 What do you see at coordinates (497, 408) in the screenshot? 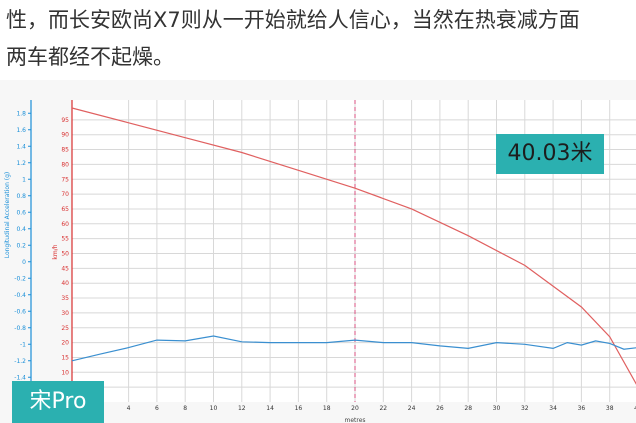
I see `x-tick-label: 30` at bounding box center [497, 408].